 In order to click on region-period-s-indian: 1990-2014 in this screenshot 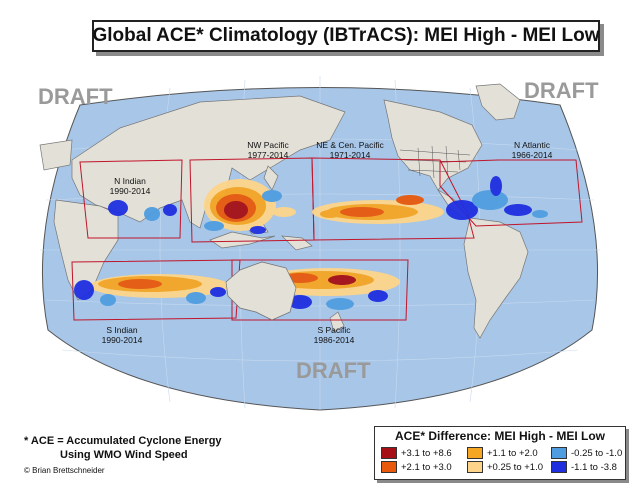, I will do `click(122, 340)`.